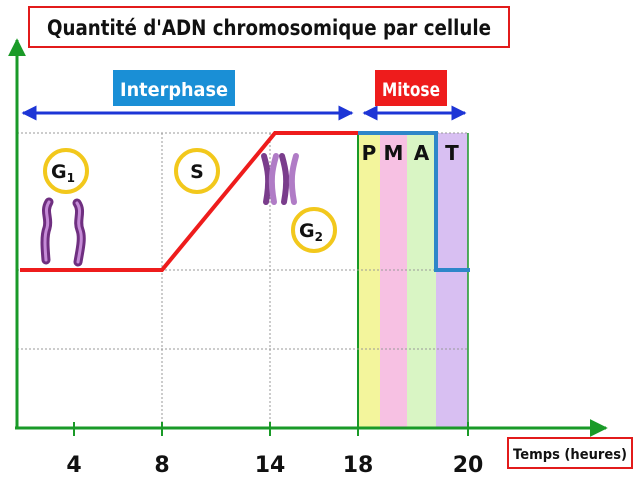 This screenshot has width=640, height=487. I want to click on mitosis-phase-label: P, so click(369, 153).